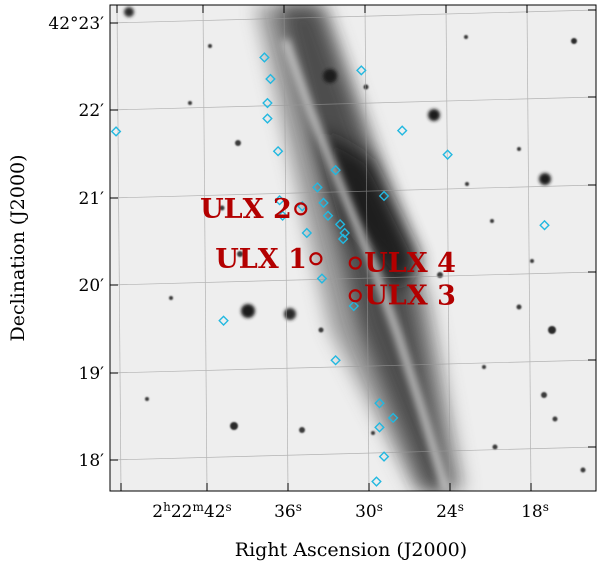 Image resolution: width=597 pixels, height=567 pixels. What do you see at coordinates (76, 24) in the screenshot?
I see `y-tick-label-23: 42°23′` at bounding box center [76, 24].